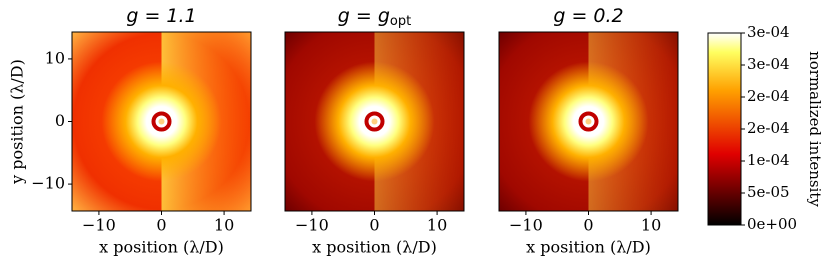 The height and width of the screenshot is (270, 831). Describe the element at coordinates (768, 192) in the screenshot. I see `colorbar-tick-label: 5e-05` at that location.